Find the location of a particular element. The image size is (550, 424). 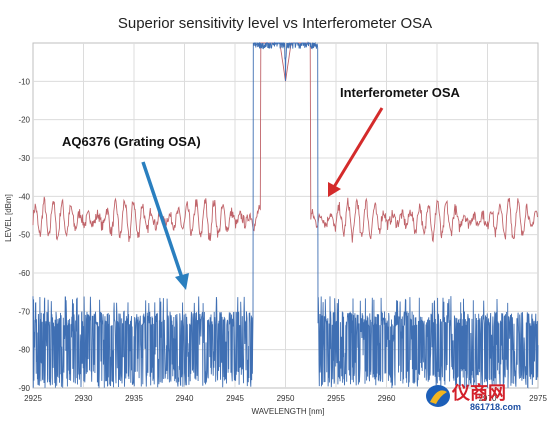

x-tick-label: 2940 is located at coordinates (185, 398).